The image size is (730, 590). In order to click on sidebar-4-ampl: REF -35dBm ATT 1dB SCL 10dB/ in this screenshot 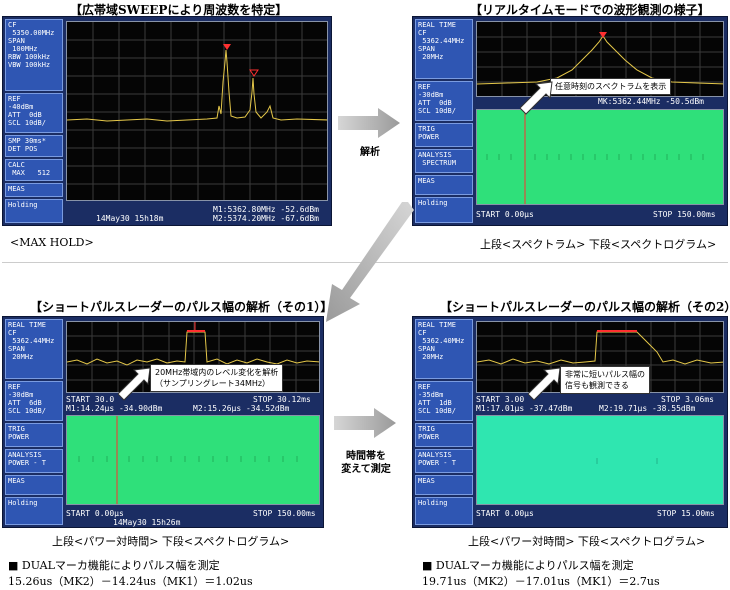, I will do `click(444, 401)`.